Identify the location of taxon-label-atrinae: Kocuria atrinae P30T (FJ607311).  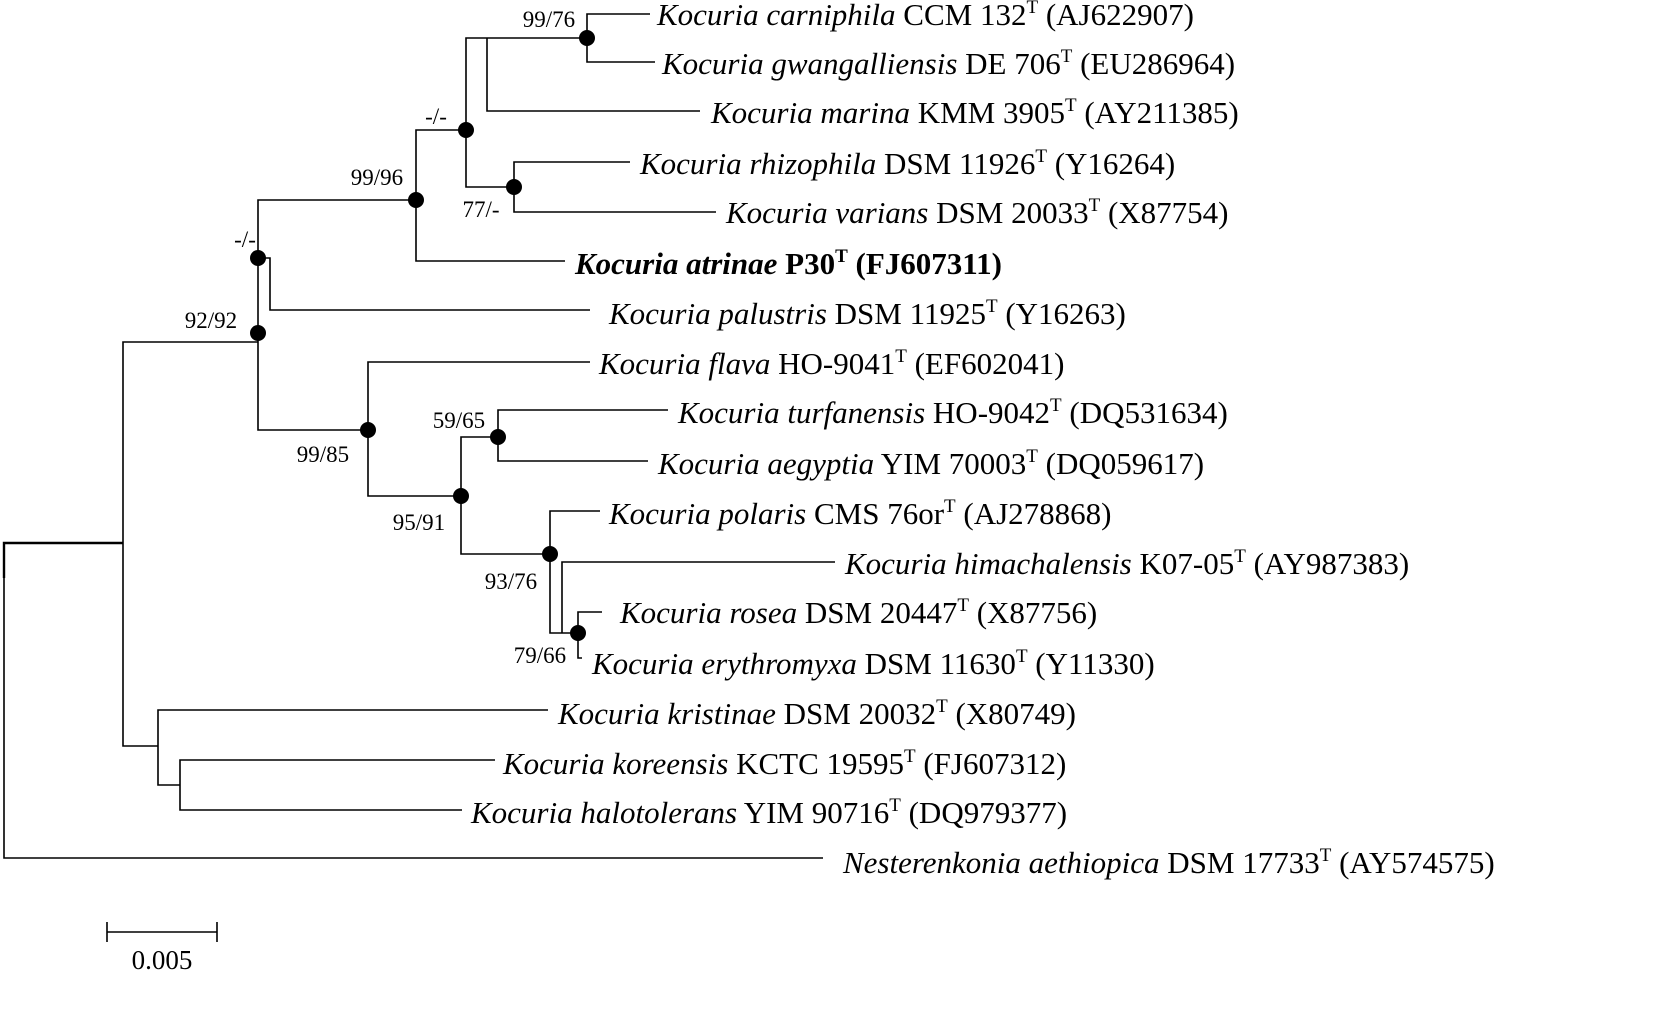
(788, 263).